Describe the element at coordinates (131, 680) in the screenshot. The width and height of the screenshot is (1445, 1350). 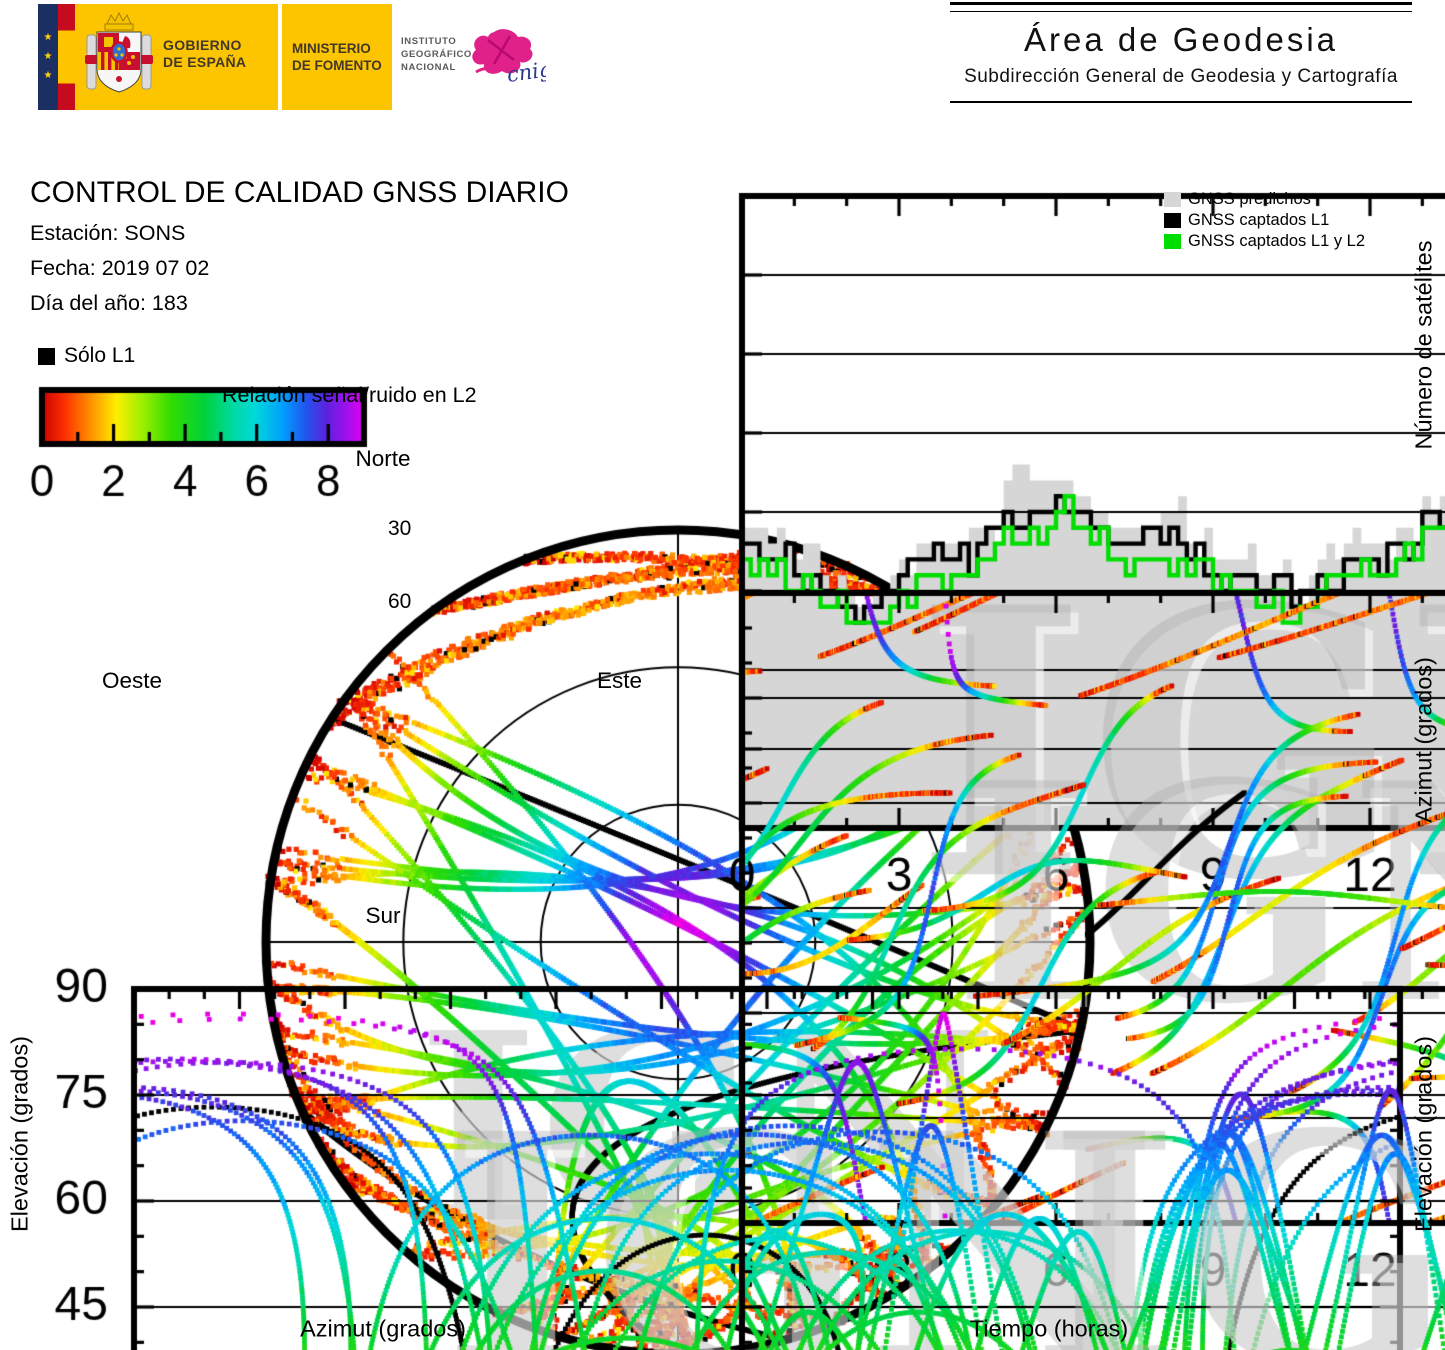
I see `compass-west-label: Oeste` at that location.